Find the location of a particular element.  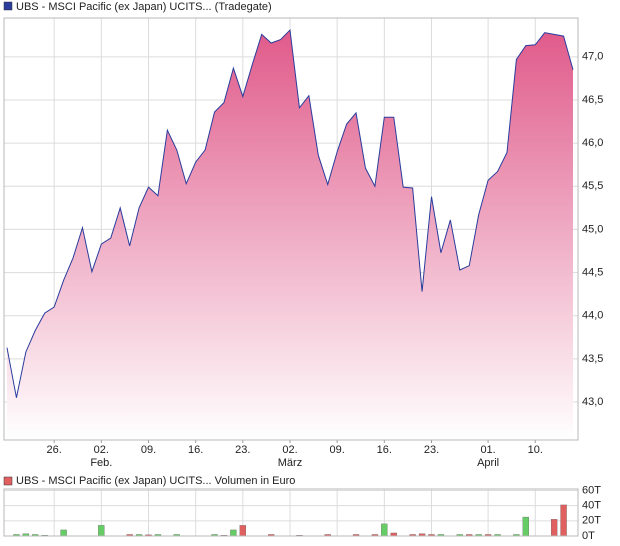

y-tick-label: 46,5 is located at coordinates (592, 100).